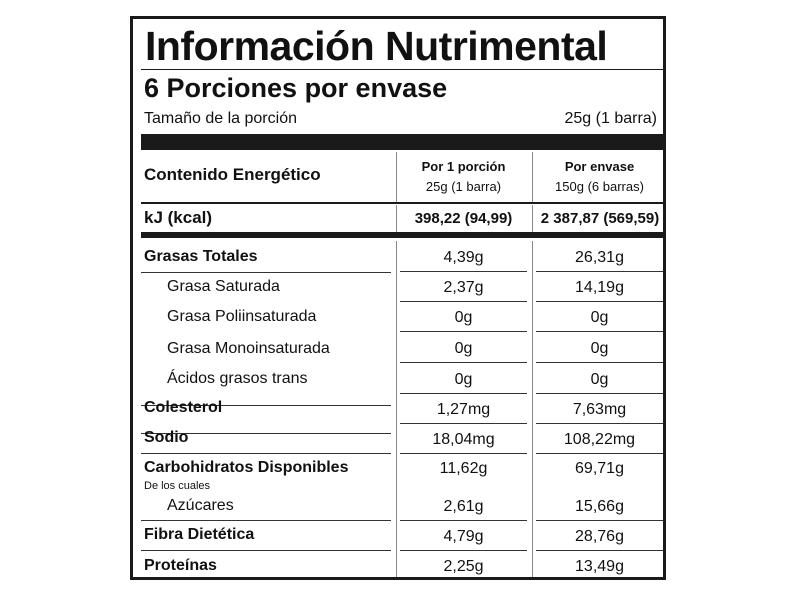 The image size is (800, 600). I want to click on nutrient-portion-sodium: 18,04mg, so click(463, 440).